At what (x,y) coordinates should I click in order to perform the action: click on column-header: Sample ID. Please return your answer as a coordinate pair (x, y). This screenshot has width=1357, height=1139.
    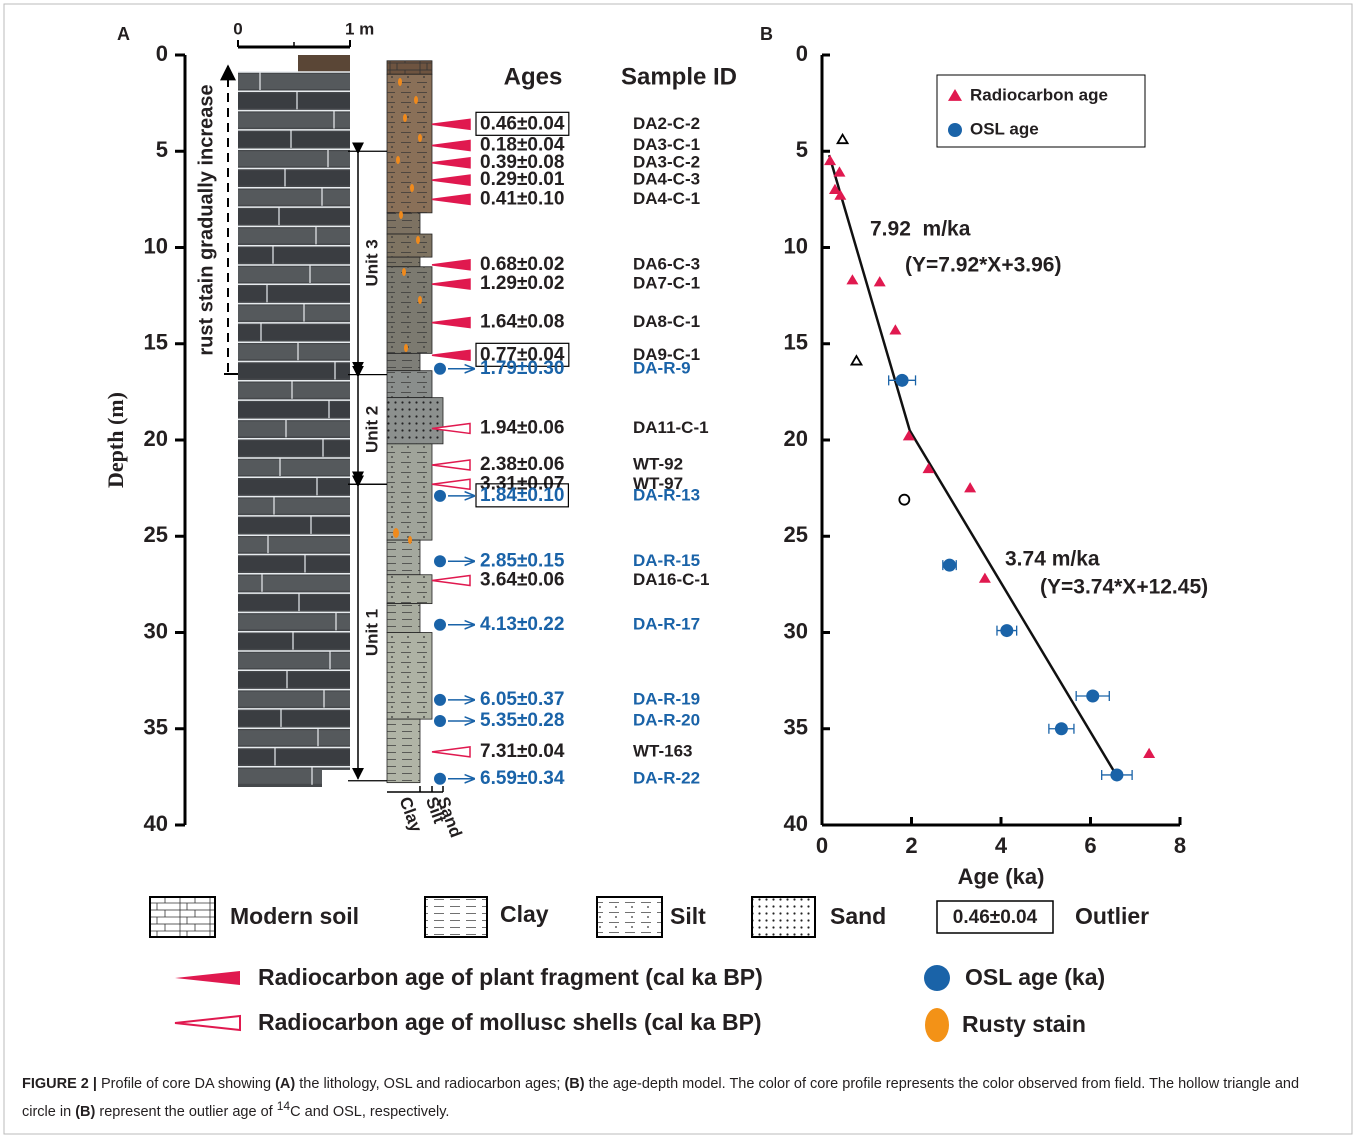
    Looking at the image, I should click on (679, 76).